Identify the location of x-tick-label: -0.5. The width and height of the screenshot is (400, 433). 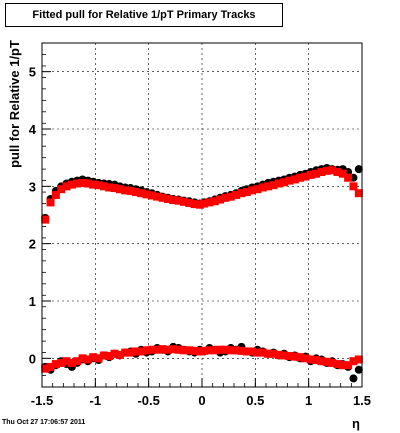
(148, 400).